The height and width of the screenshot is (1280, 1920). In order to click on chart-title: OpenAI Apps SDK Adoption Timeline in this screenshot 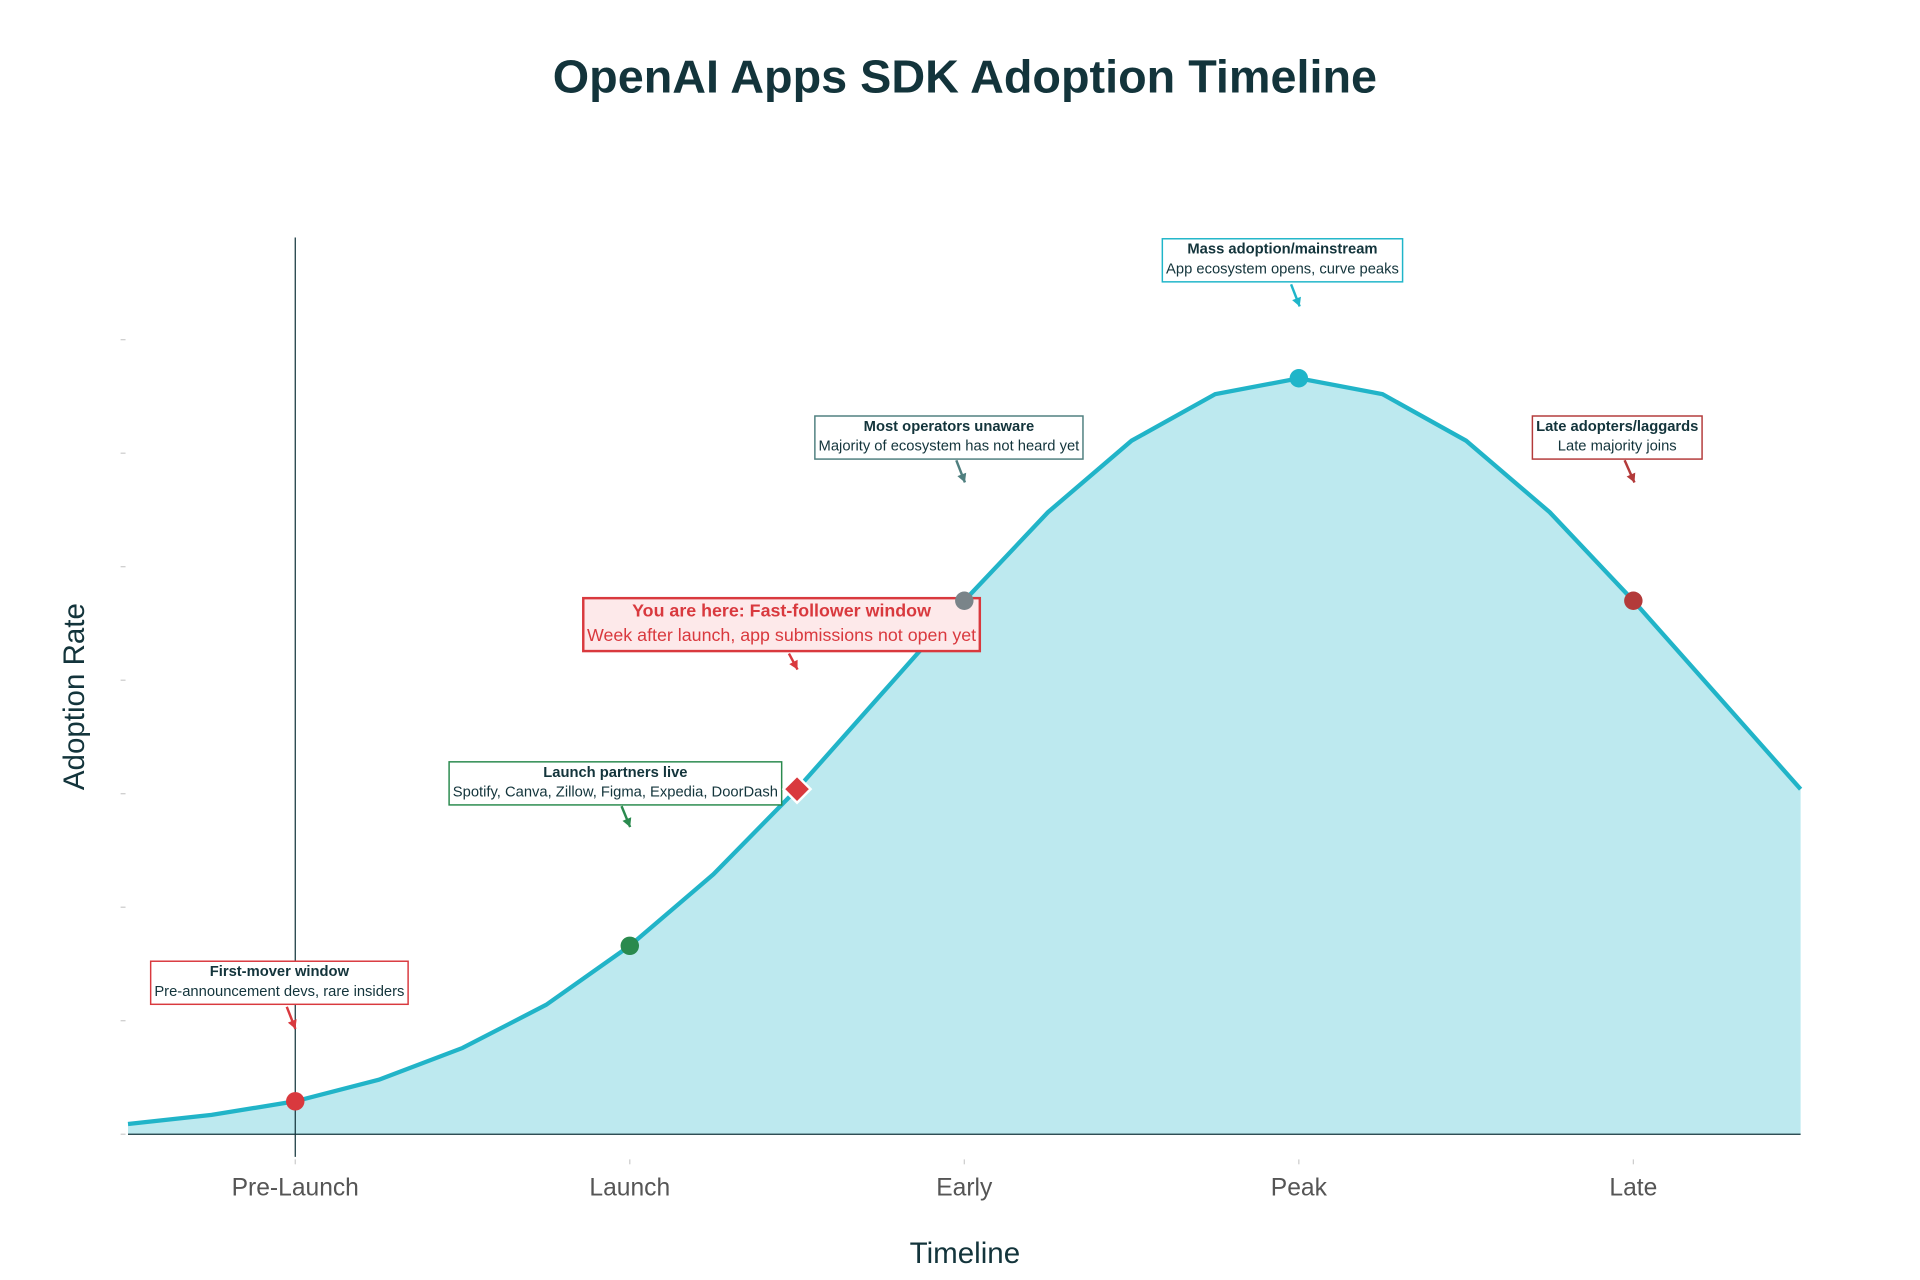, I will do `click(965, 76)`.